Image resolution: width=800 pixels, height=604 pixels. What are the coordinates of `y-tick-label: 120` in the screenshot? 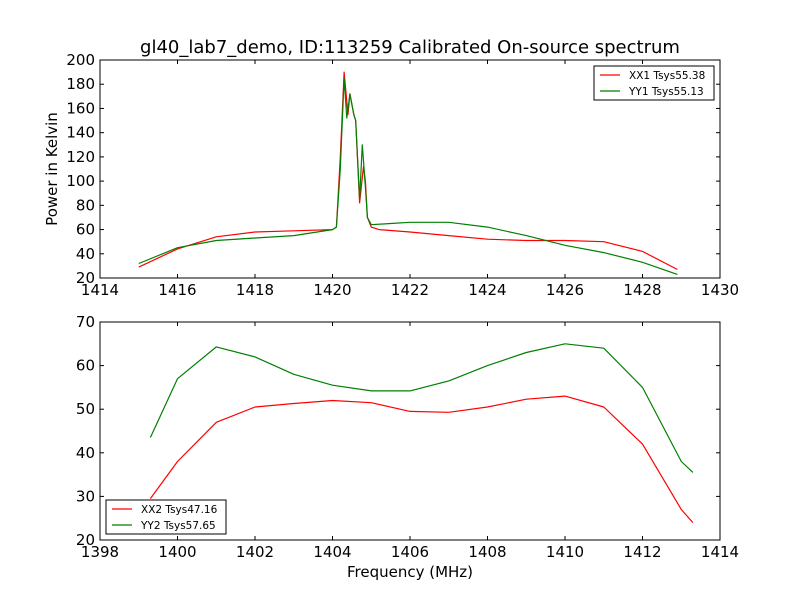 It's located at (80, 157).